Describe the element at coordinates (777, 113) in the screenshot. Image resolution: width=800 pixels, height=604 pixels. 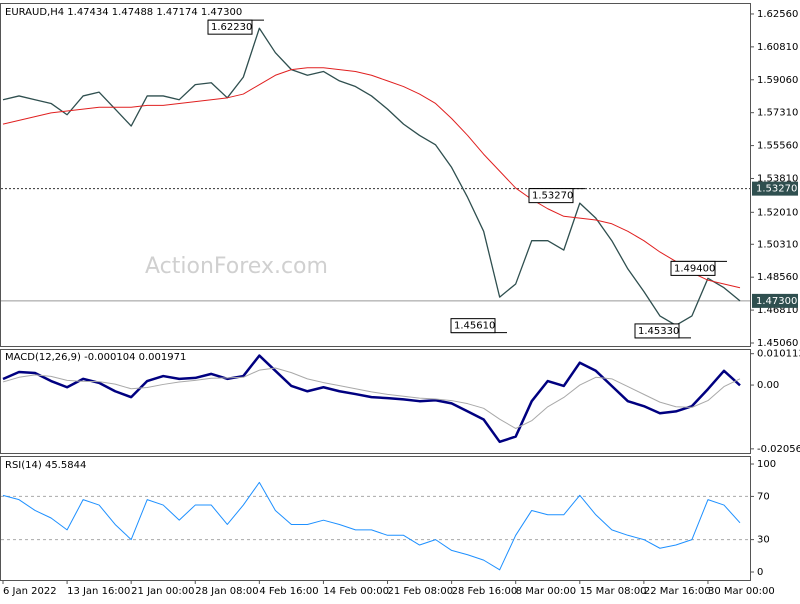
I see `y-tick-label: 1.57310` at that location.